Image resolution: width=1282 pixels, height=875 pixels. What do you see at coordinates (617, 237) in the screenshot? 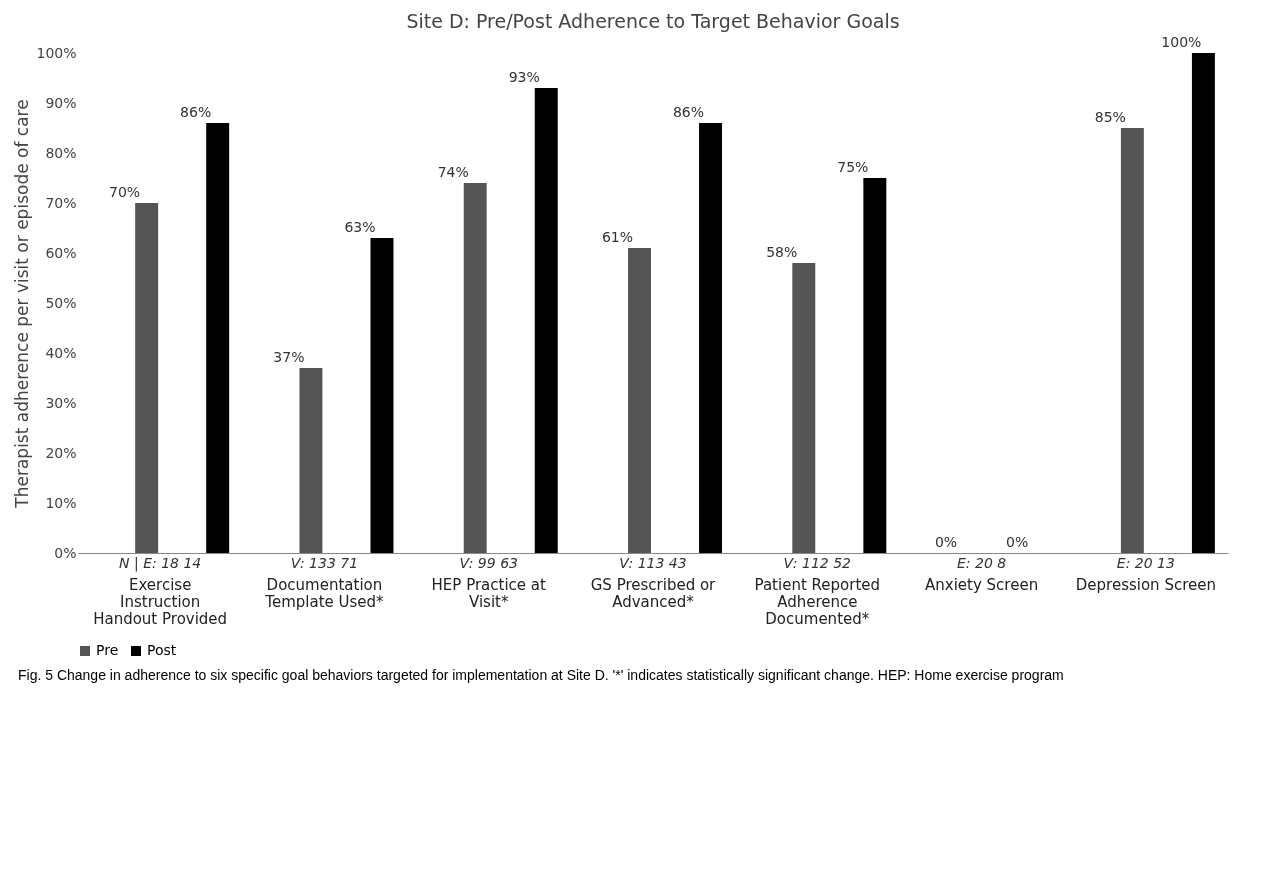
I see `text: 61%` at bounding box center [617, 237].